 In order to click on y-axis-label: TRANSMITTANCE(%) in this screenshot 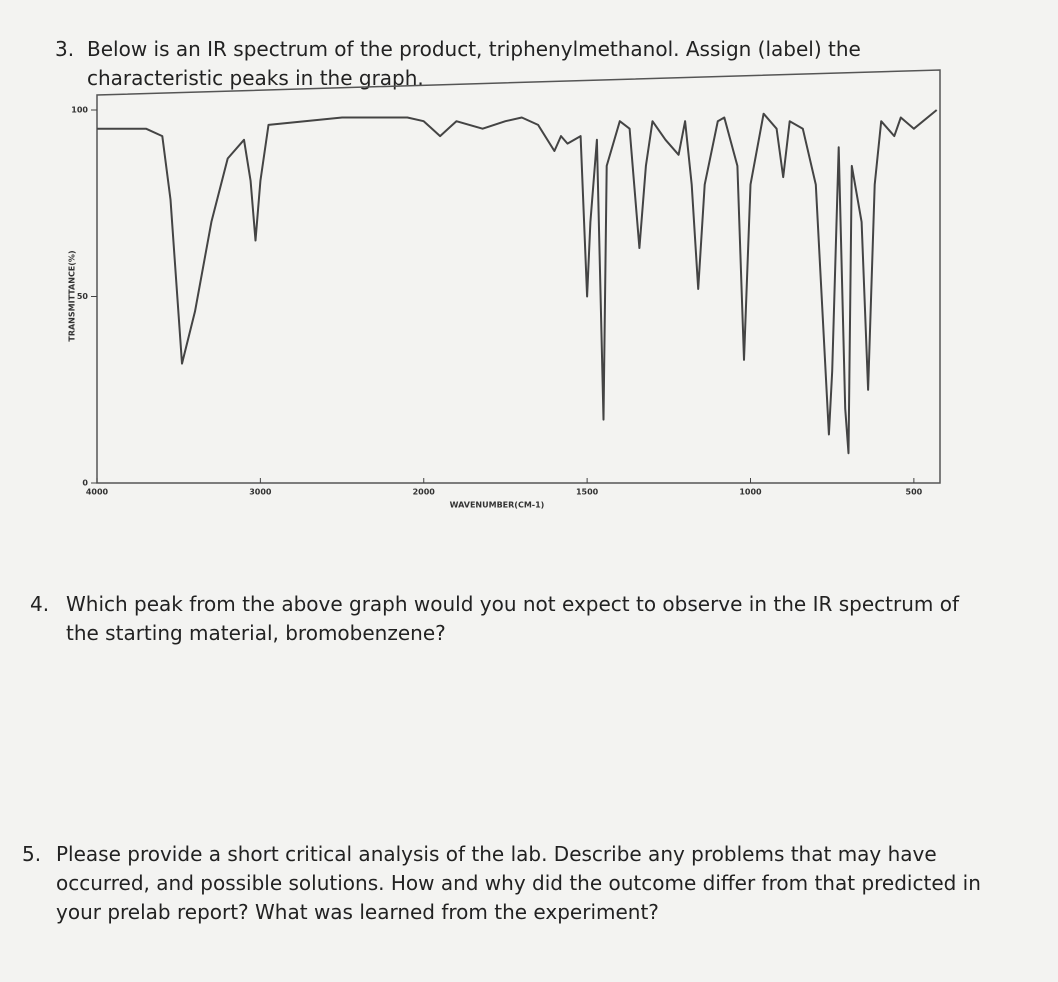, I will do `click(72, 295)`.